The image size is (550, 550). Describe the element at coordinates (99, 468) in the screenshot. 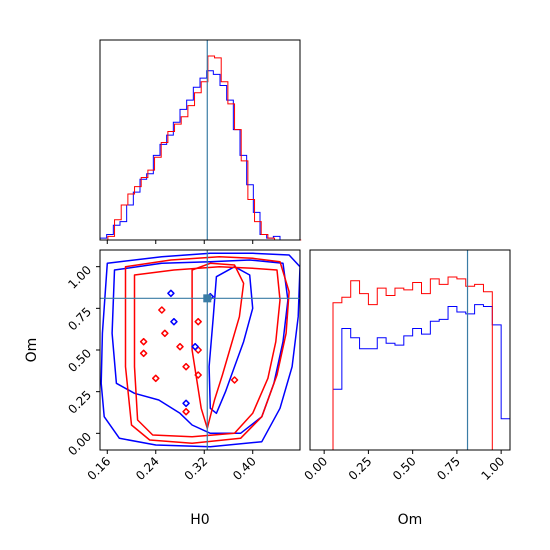

I see `contour-xtick-label-0: 0.16` at that location.